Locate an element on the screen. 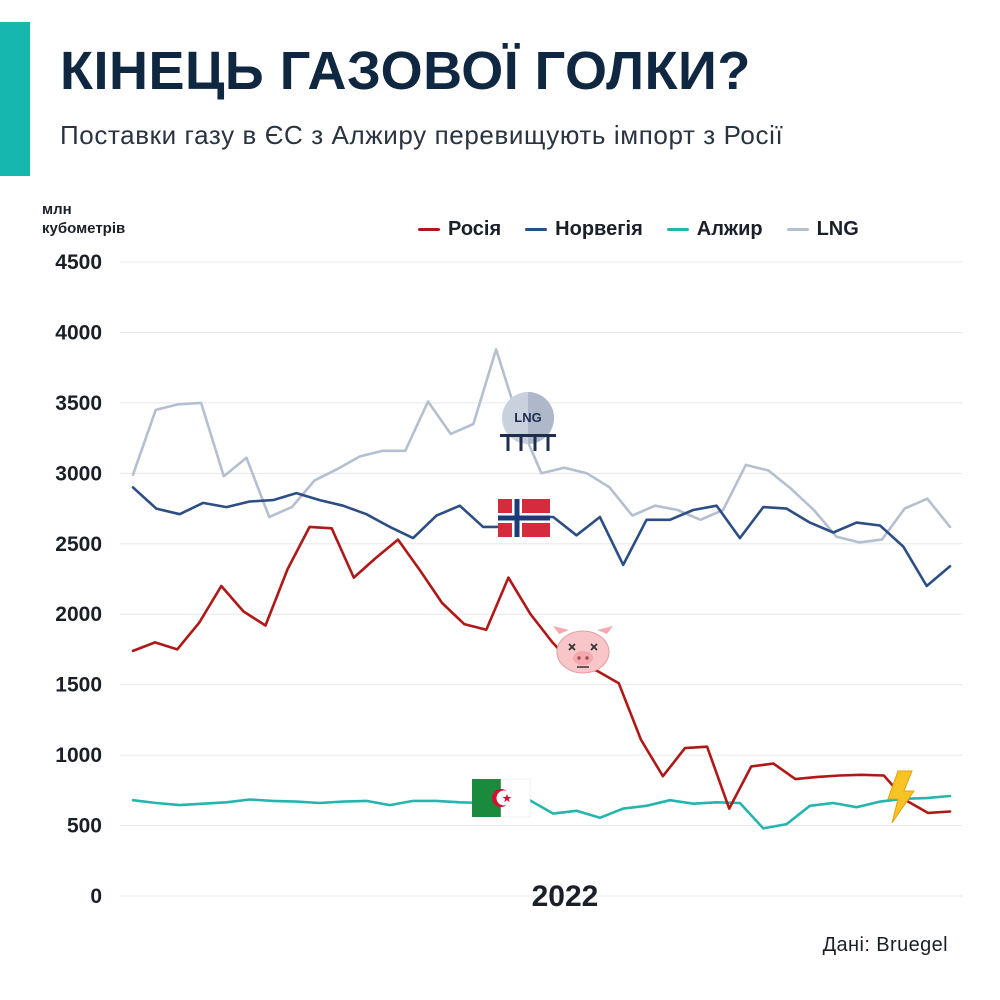 The width and height of the screenshot is (1000, 1000). legend-swatch-russia is located at coordinates (429, 229).